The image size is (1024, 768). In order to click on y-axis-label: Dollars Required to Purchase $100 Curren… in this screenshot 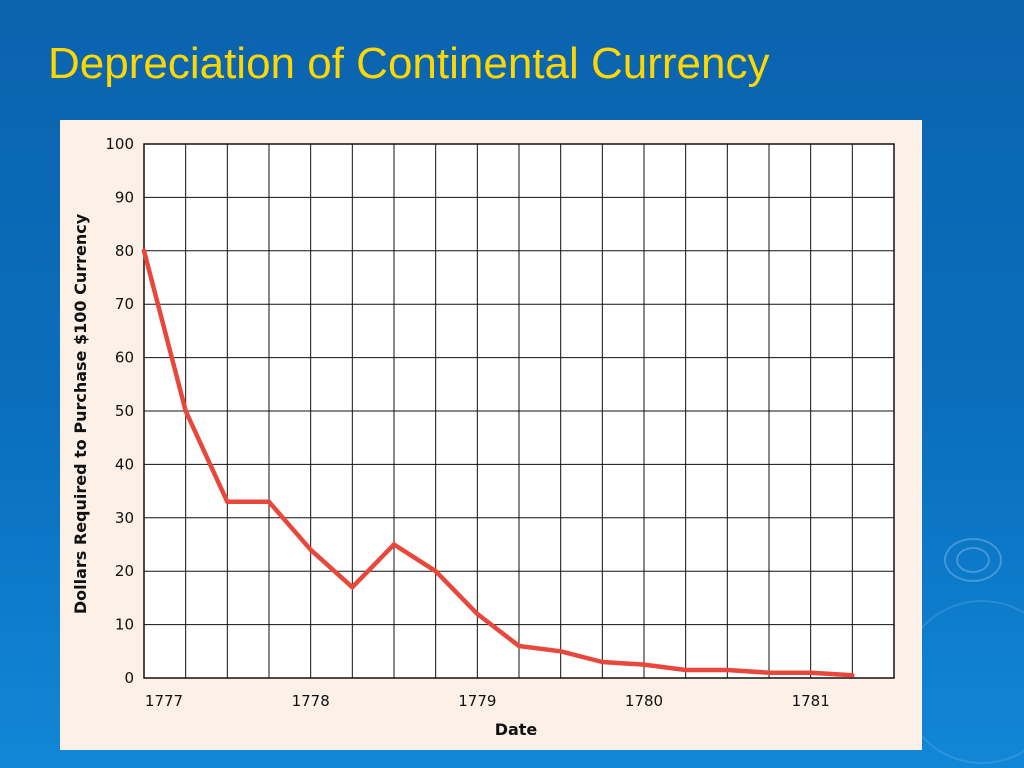, I will do `click(80, 413)`.